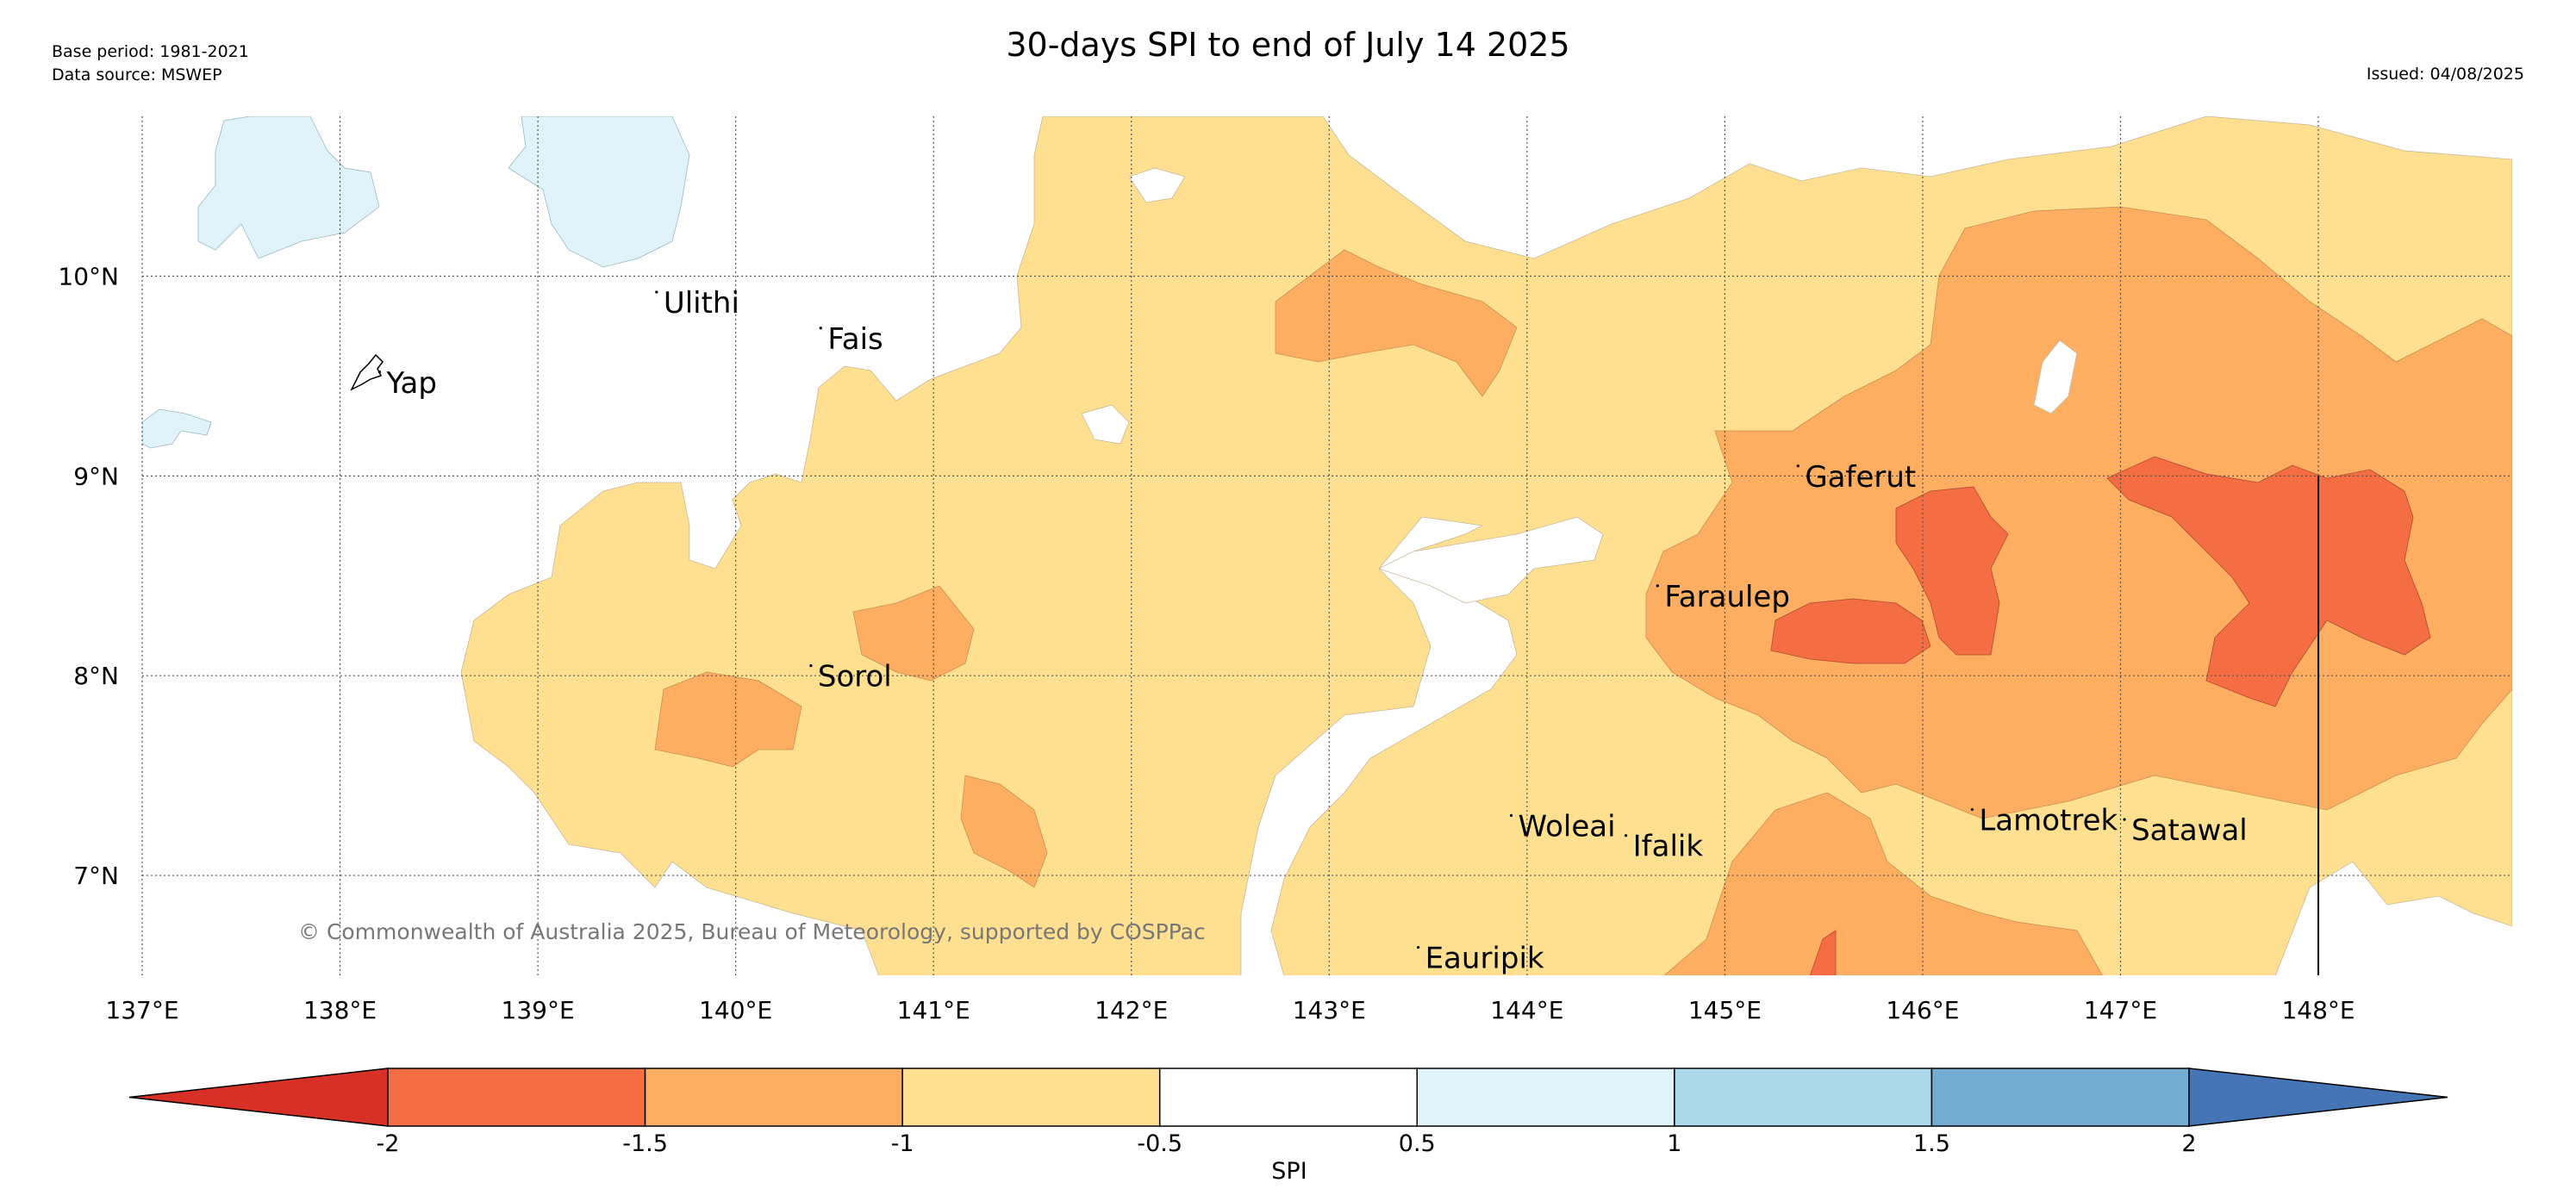 The width and height of the screenshot is (2576, 1189). I want to click on colorbar-tick: 1.5, so click(1931, 1143).